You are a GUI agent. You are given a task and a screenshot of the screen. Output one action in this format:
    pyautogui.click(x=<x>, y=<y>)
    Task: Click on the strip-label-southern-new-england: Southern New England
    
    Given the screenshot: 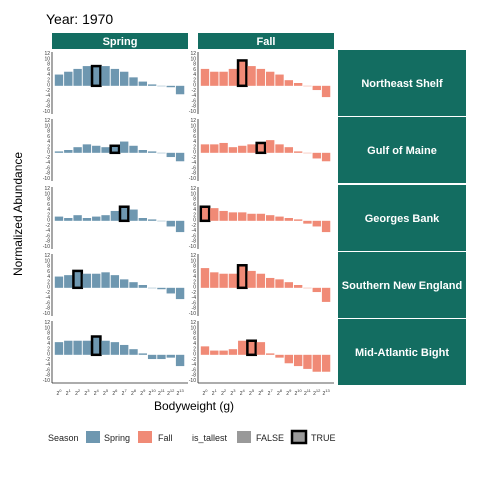 What is the action you would take?
    pyautogui.click(x=402, y=286)
    